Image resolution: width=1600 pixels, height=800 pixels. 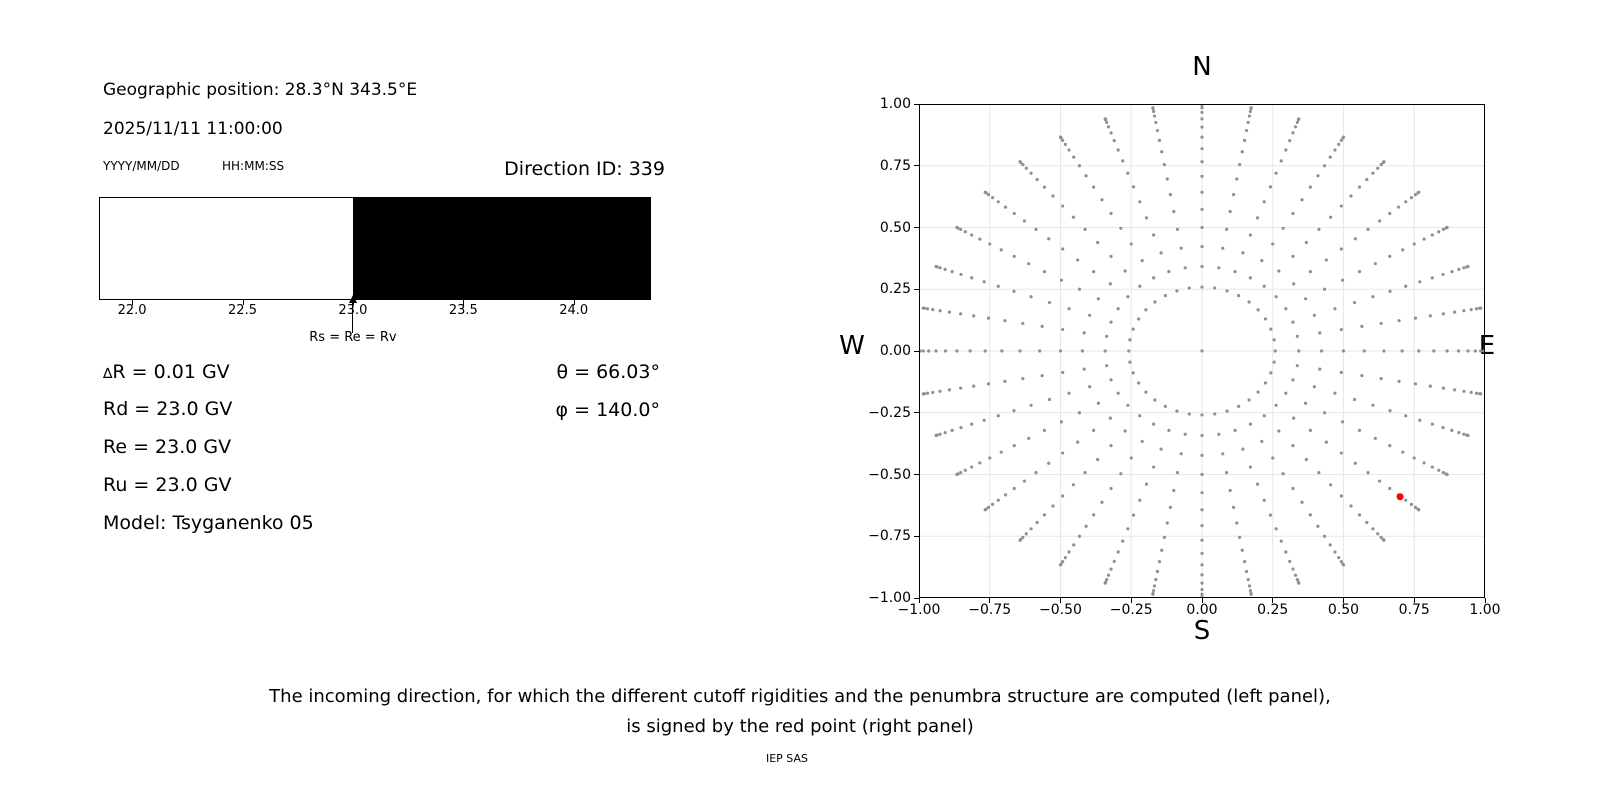 What do you see at coordinates (253, 166) in the screenshot?
I see `time-format-hint: HH:MM:SS` at bounding box center [253, 166].